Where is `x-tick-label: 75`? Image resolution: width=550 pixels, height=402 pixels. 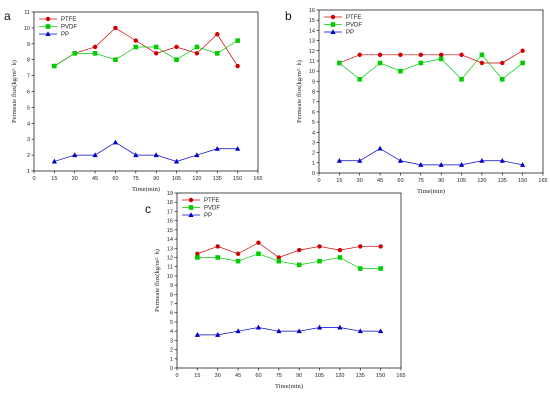
x-tick-label: 75 is located at coordinates (136, 179).